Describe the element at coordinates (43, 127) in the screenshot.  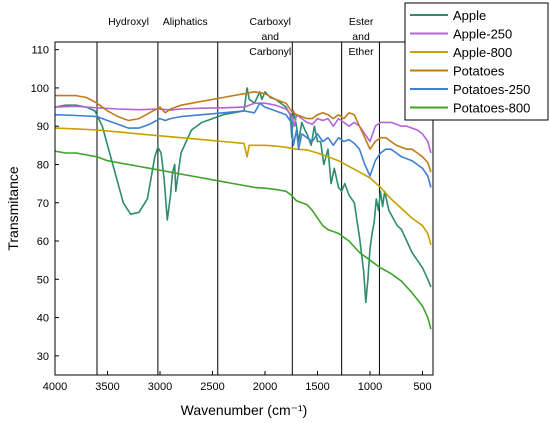
I see `y-tick-label: 90` at that location.